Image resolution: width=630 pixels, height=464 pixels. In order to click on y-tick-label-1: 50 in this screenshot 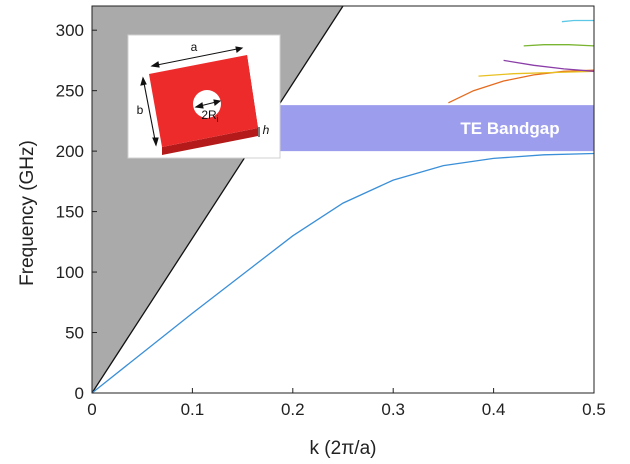, I will do `click(74, 333)`.